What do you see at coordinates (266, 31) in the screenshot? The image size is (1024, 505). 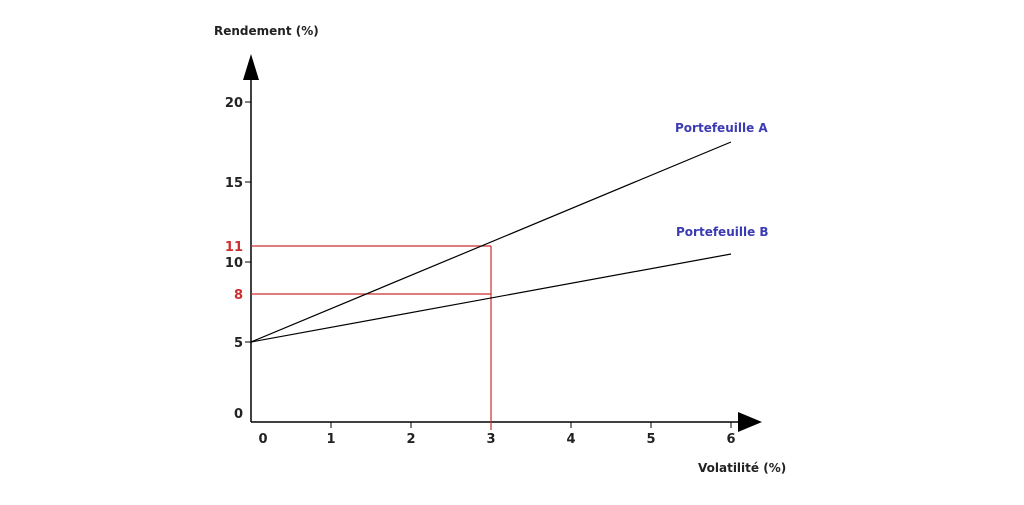 I see `y-axis-title: Rendement (%)` at bounding box center [266, 31].